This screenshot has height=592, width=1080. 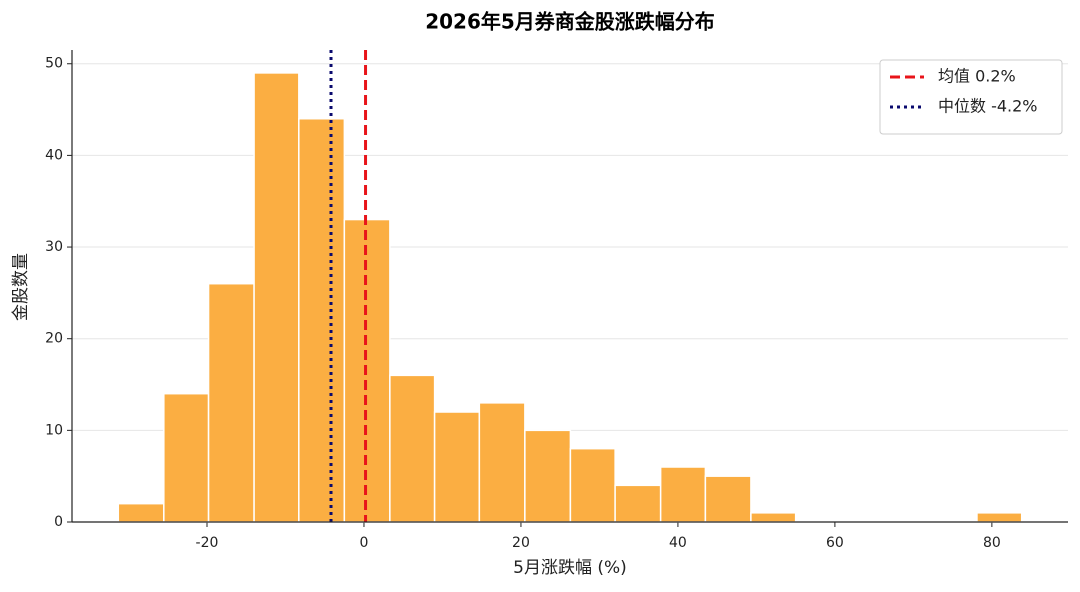 I want to click on chart-title: 2026年5月券商金股涨跌幅分布, so click(x=570, y=22).